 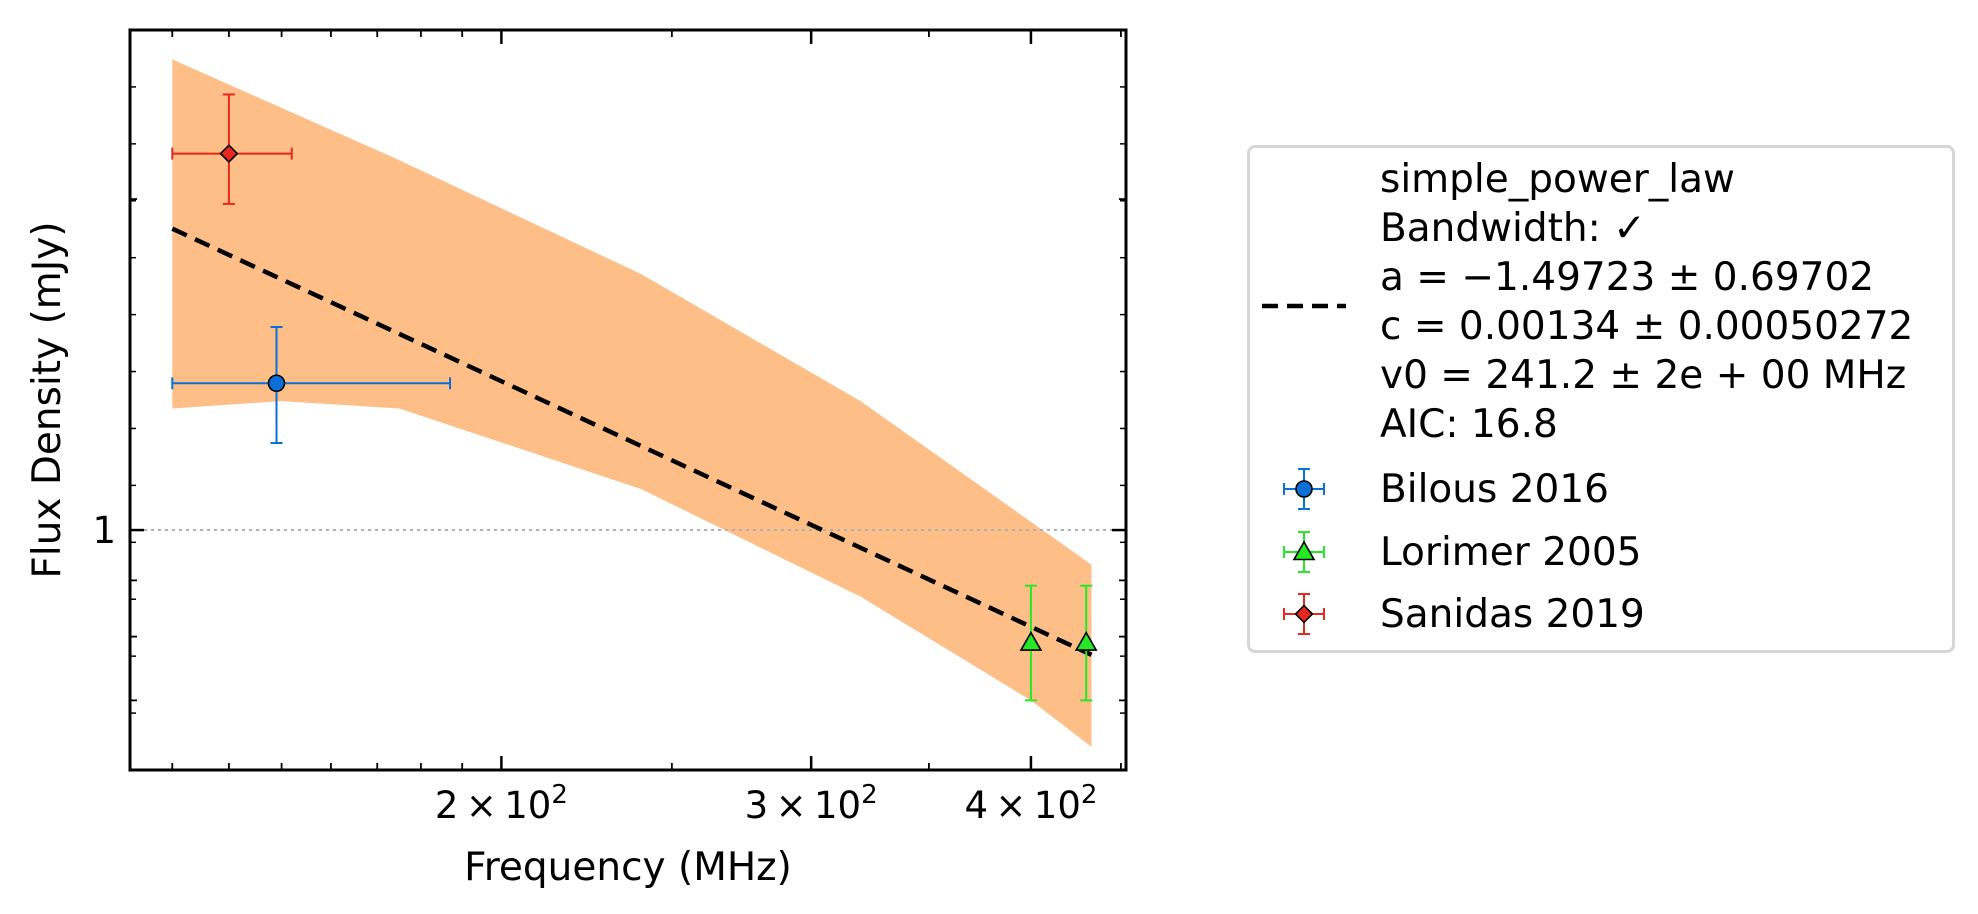 I want to click on legend-fit-aic: AIC: 16.8, so click(x=1469, y=424).